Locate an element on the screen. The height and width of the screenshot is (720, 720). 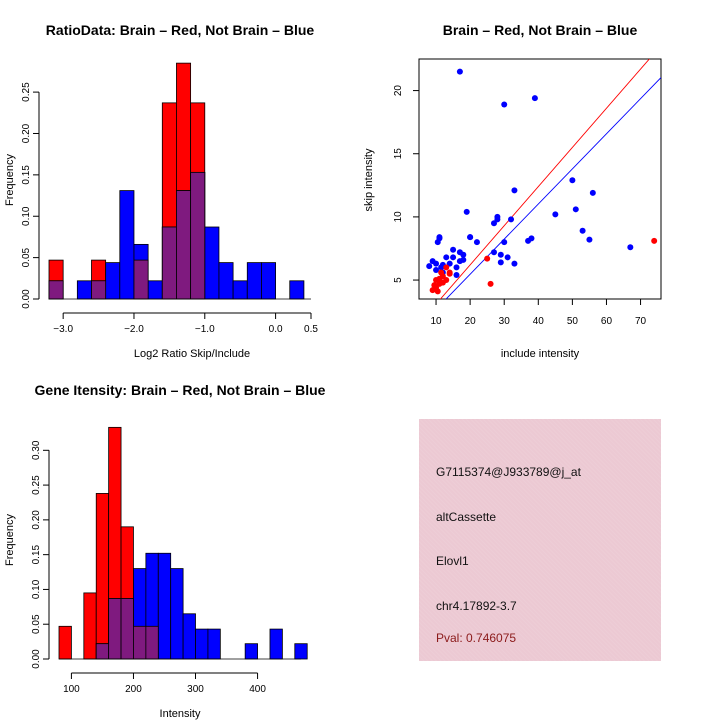
red-line is located at coordinates (544, 179).